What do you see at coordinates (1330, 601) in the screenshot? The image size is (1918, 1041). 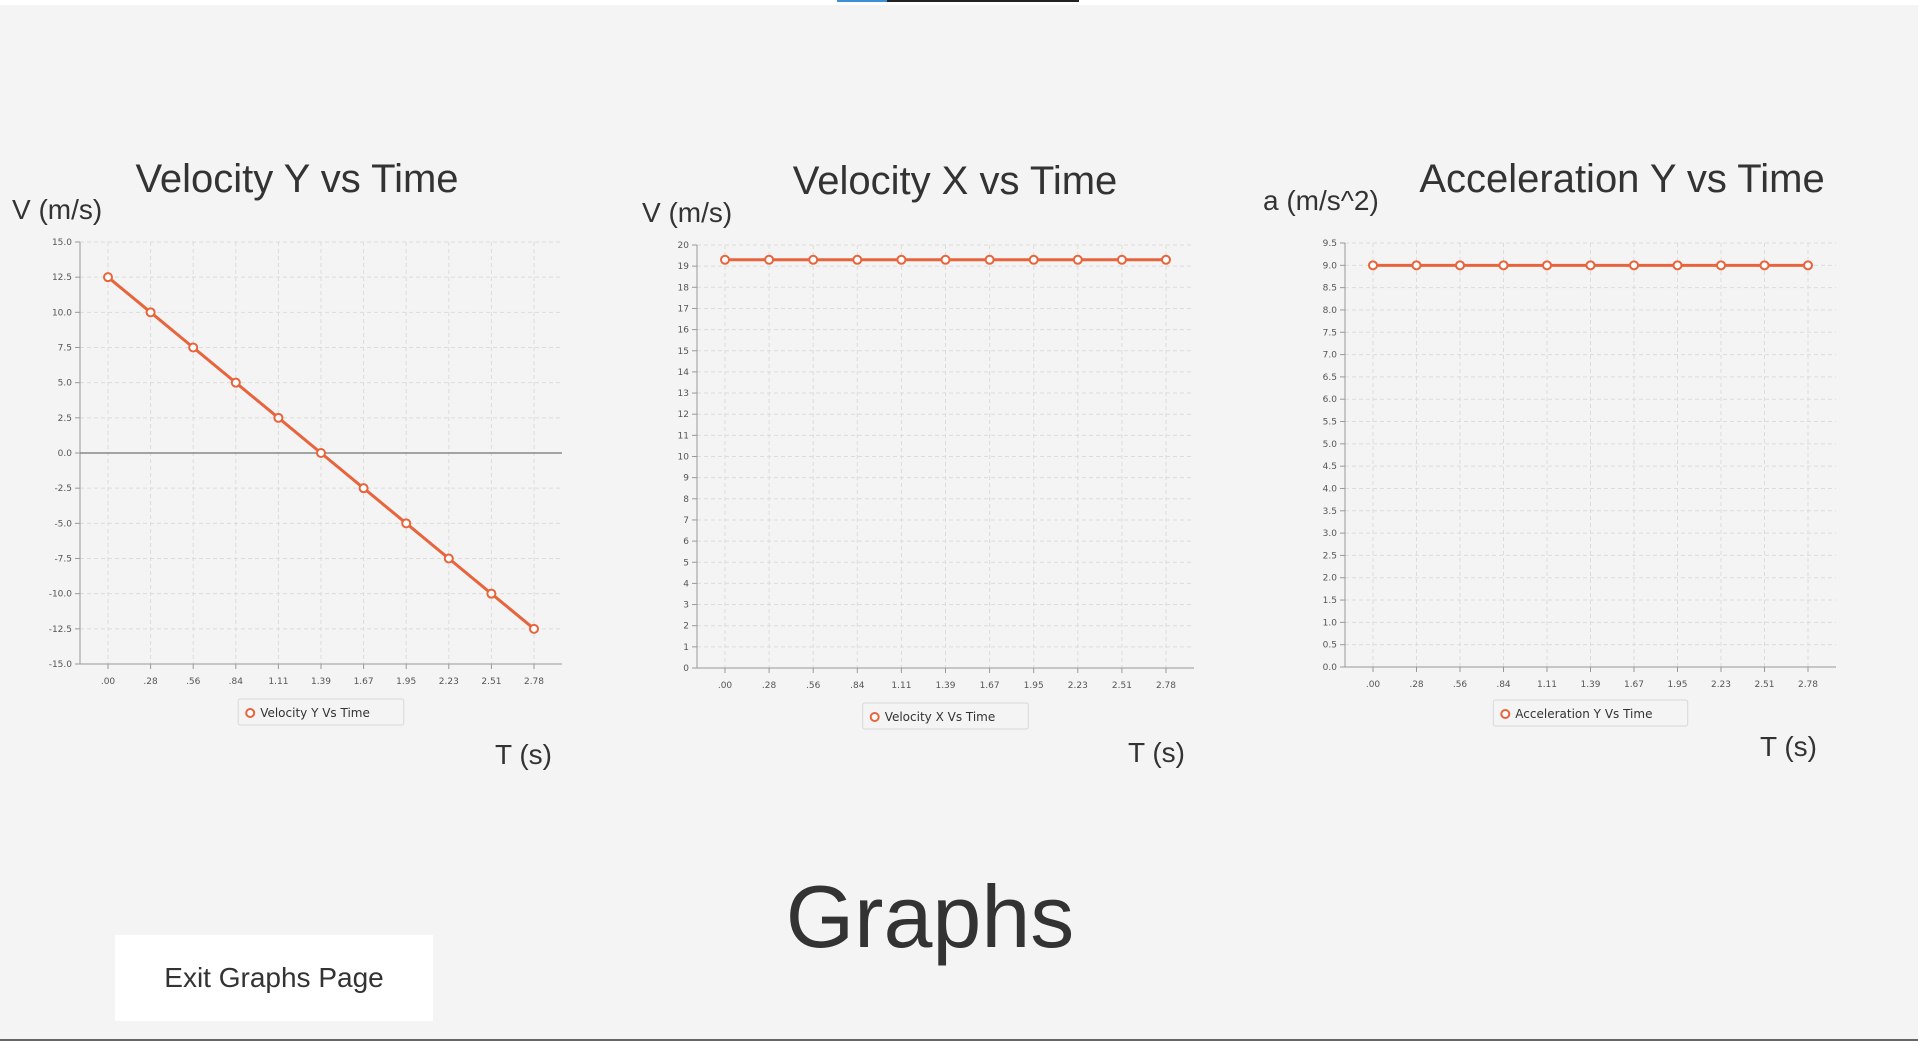 I see `y-tick-label: 1.5` at bounding box center [1330, 601].